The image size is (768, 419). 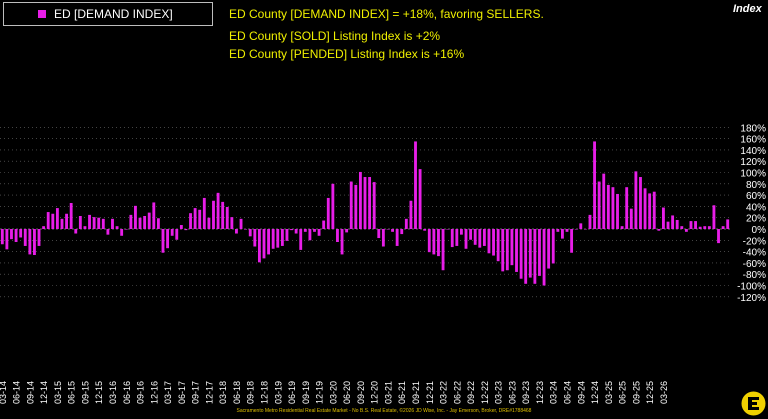 What do you see at coordinates (759, 230) in the screenshot?
I see `y-tick-label: 0%` at bounding box center [759, 230].